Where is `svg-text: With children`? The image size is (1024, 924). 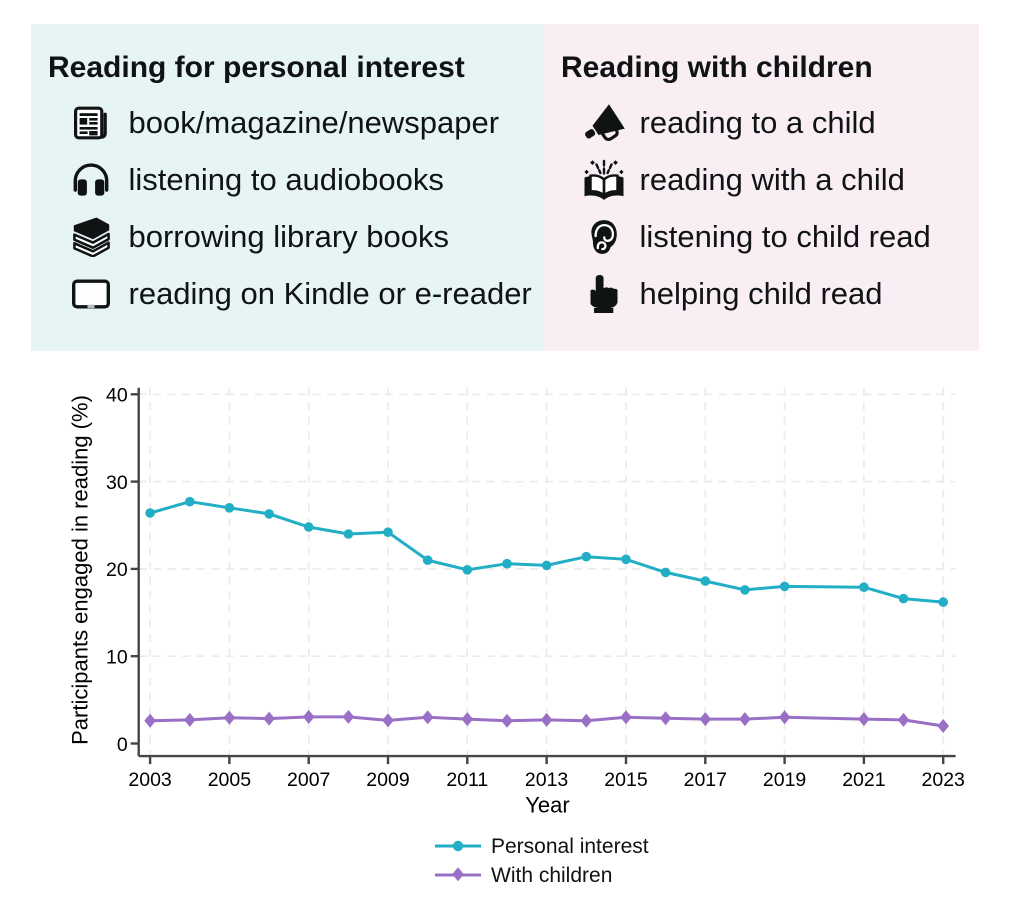 svg-text: With children is located at coordinates (551, 875).